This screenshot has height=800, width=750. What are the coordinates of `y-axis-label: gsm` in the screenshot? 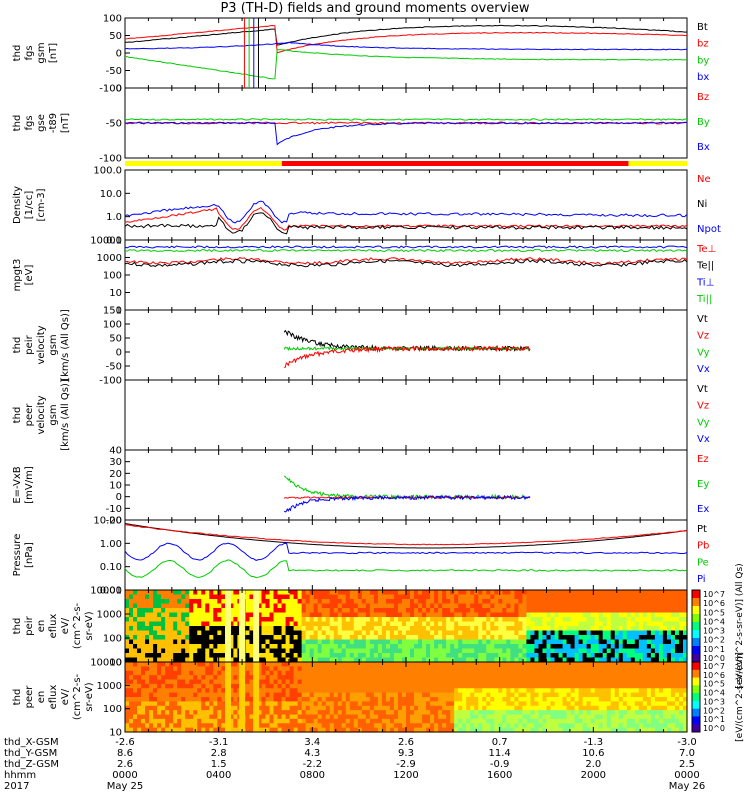 It's located at (53, 414).